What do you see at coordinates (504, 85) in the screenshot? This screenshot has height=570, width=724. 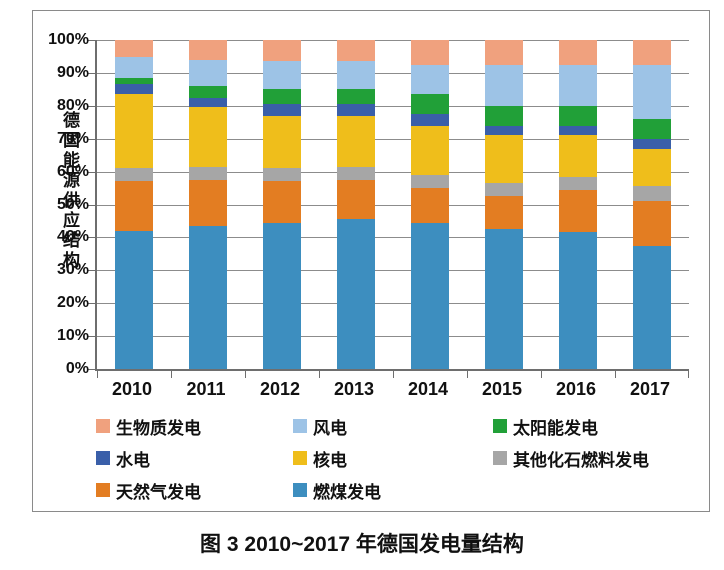 I see `segment-wind-2015` at bounding box center [504, 85].